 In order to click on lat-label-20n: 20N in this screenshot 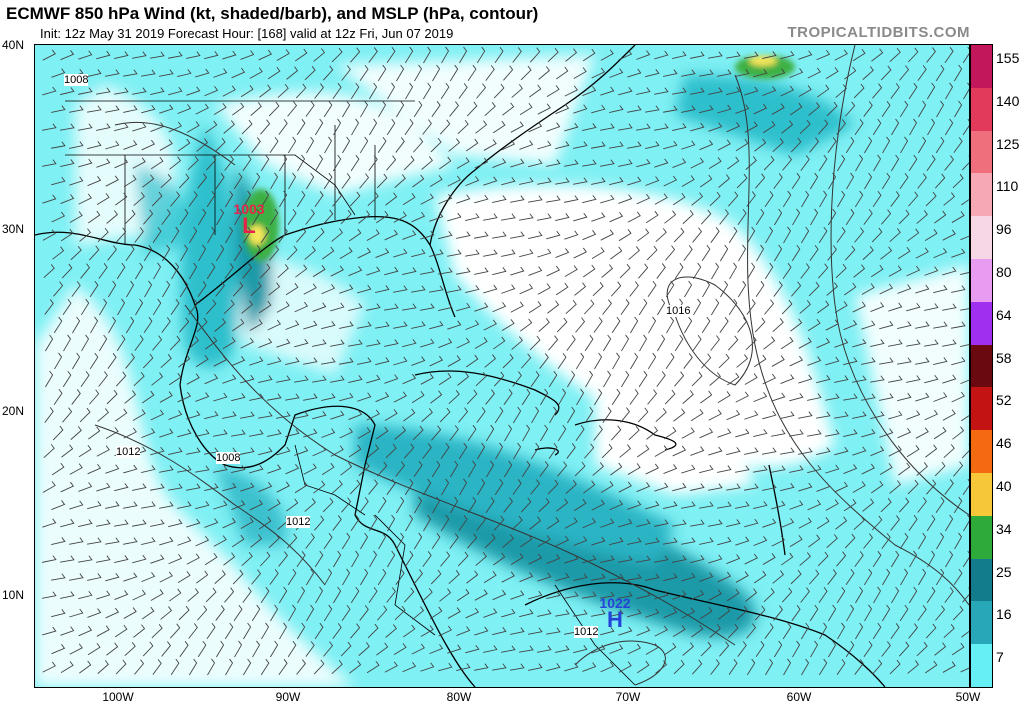, I will do `click(13, 411)`.